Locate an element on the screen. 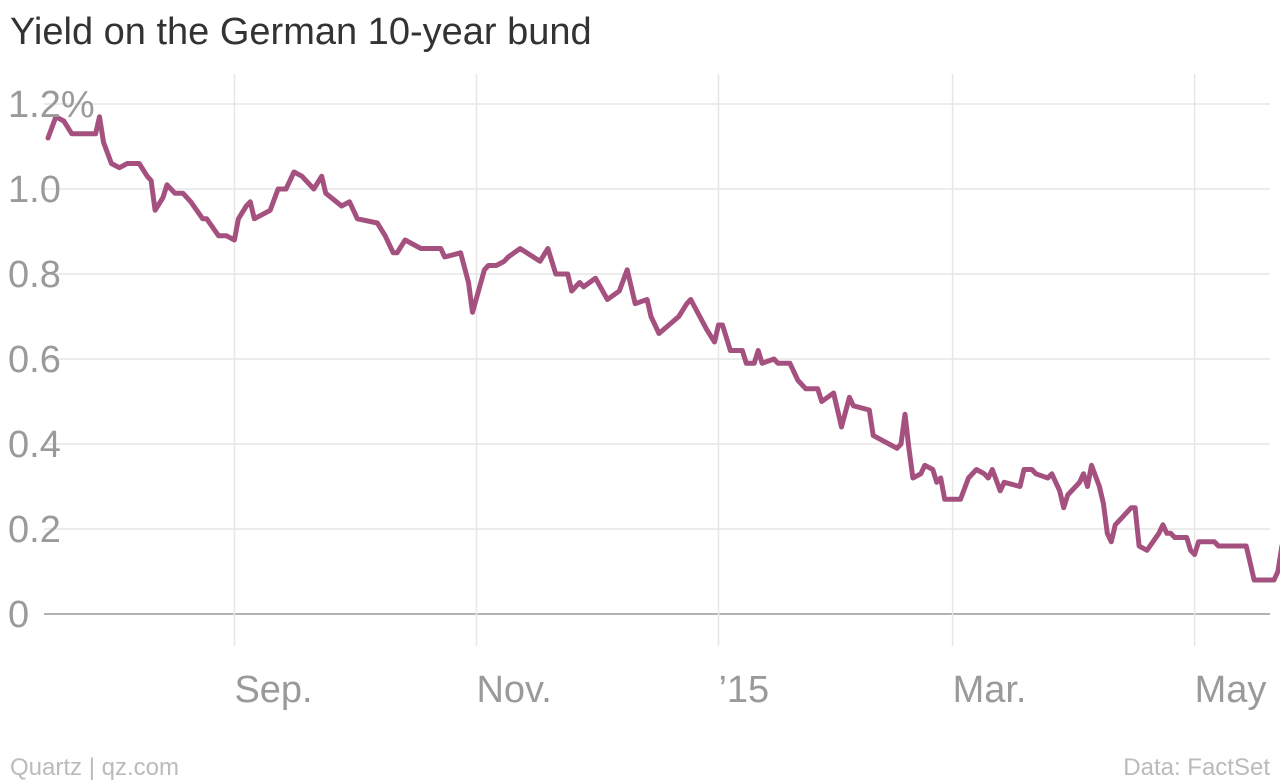  footer-source-left: Quartz | qz.com is located at coordinates (94, 767).